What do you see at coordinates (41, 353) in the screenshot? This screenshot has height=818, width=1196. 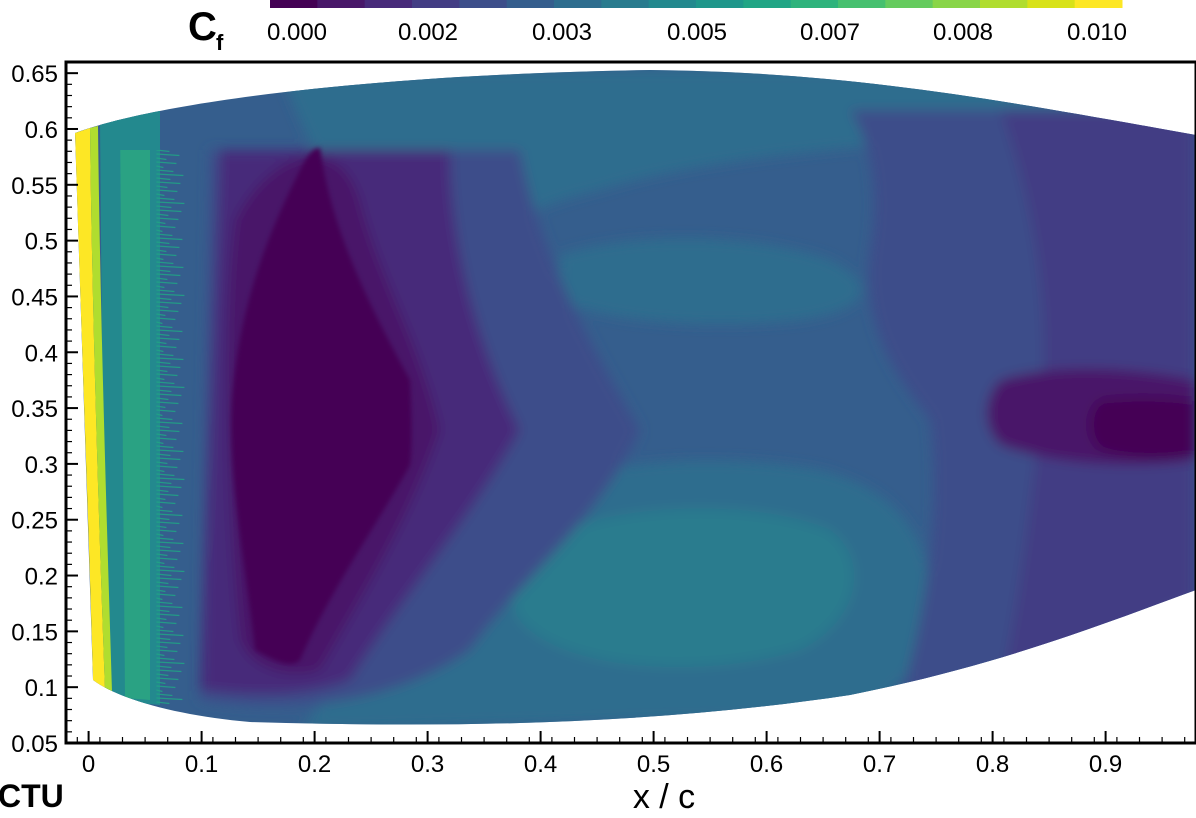 I see `y-tick-label: 0.4` at bounding box center [41, 353].